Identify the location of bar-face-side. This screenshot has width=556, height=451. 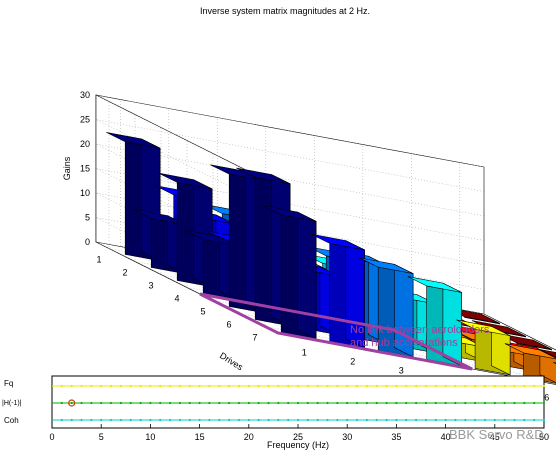
(307, 275).